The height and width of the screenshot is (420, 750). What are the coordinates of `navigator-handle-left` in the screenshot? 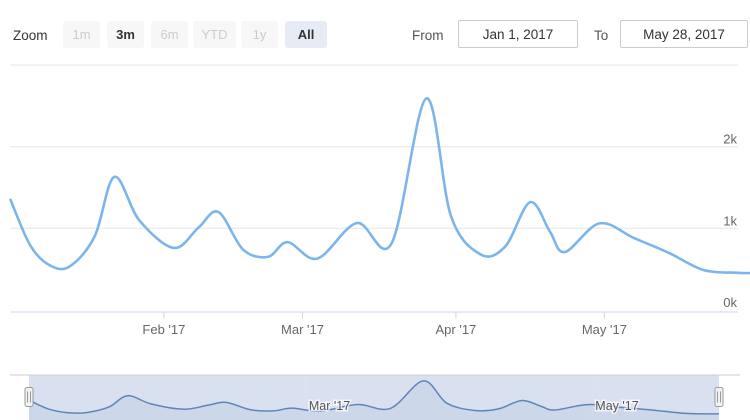 It's located at (29, 397).